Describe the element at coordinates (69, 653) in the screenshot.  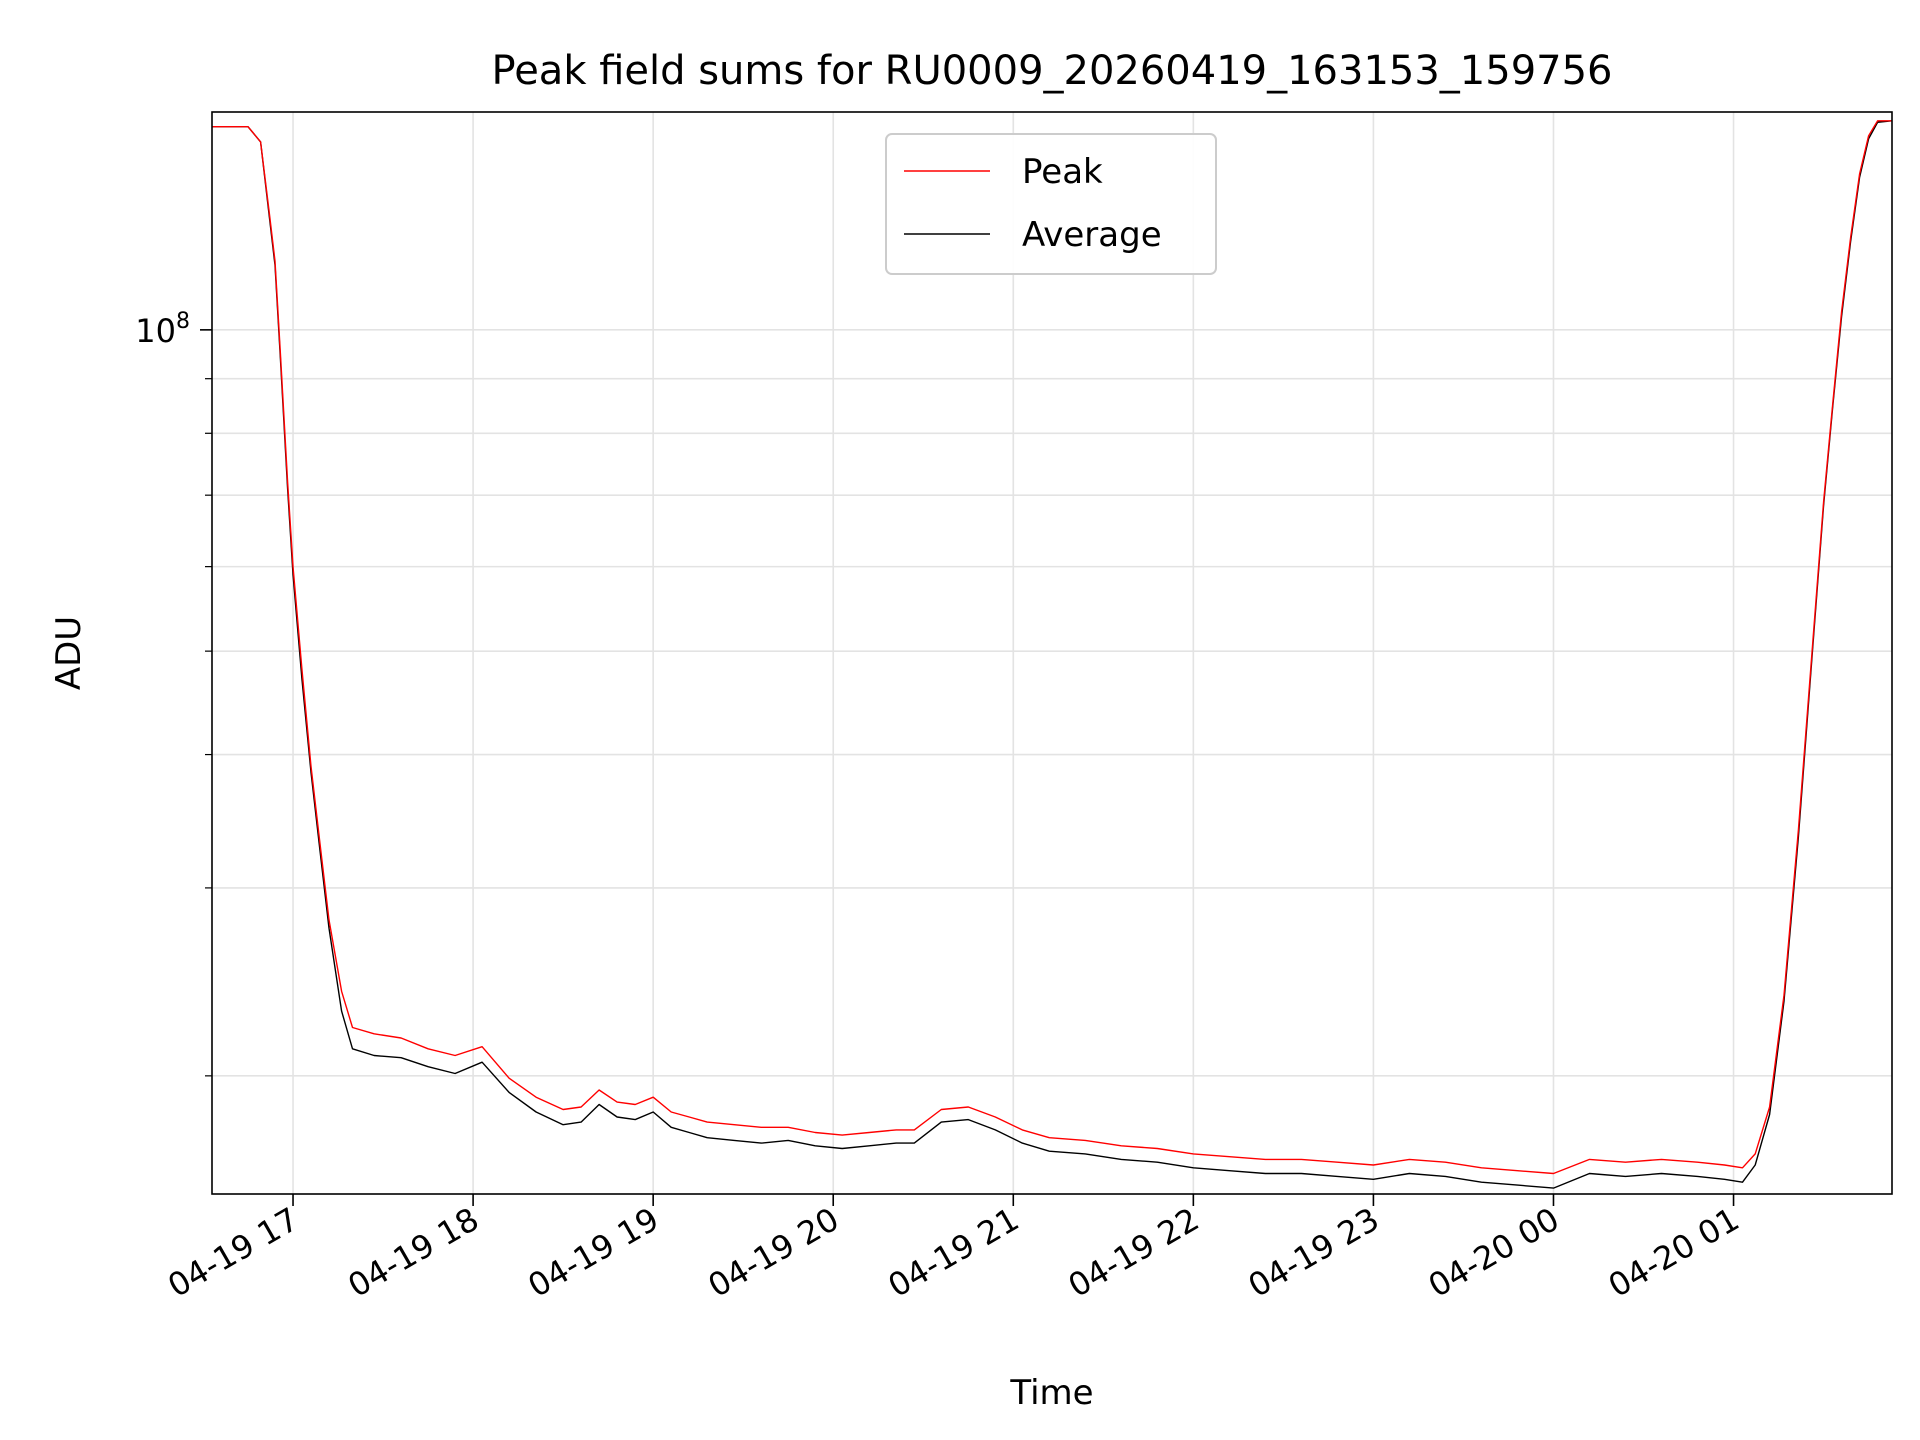
I see `y-axis-label: ADU` at that location.